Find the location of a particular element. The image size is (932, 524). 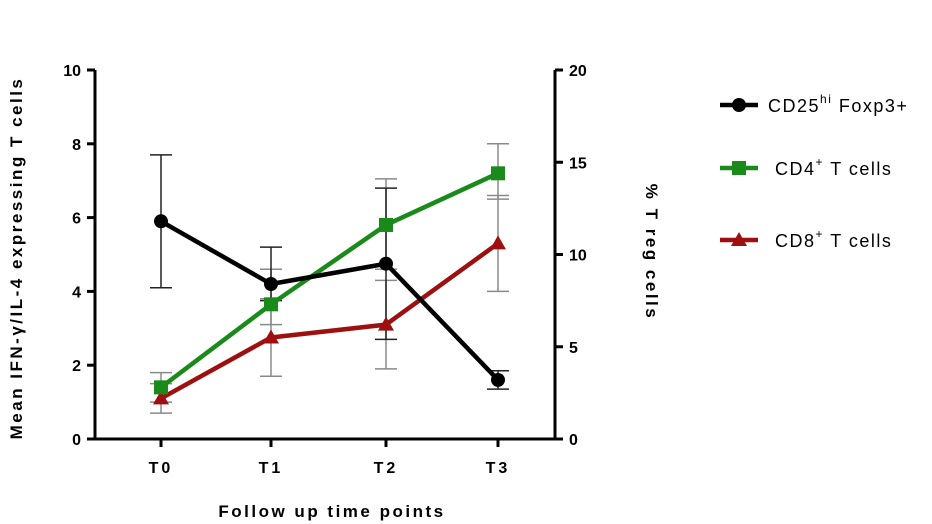

legend: CD25hi Foxp3+ CD4+ T cells CD8+ T cells is located at coordinates (814, 171).